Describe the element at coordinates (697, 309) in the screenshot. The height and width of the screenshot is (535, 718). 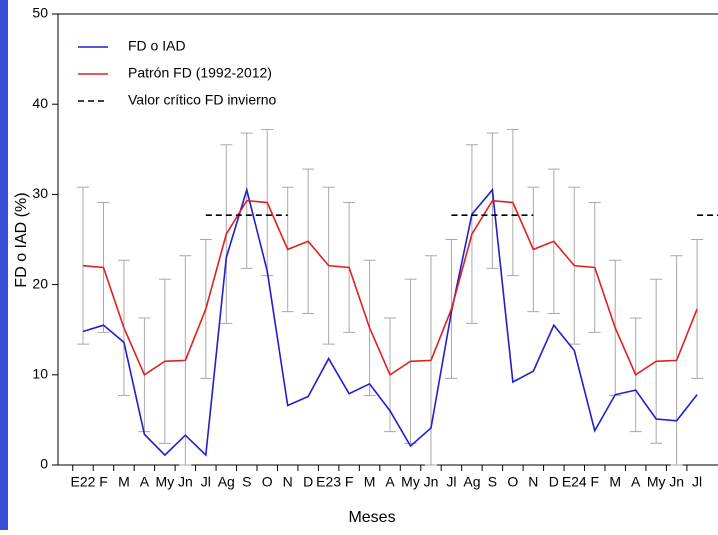
I see `error-bar` at that location.